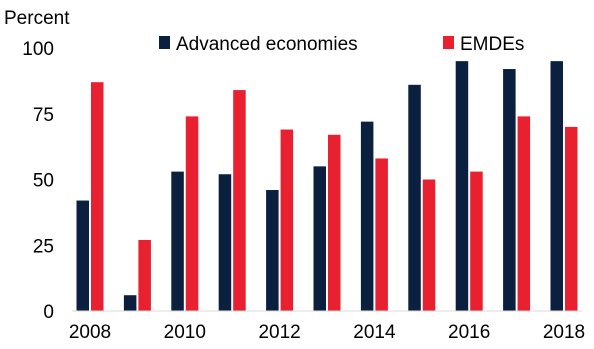 Image resolution: width=594 pixels, height=349 pixels. What do you see at coordinates (334, 222) in the screenshot?
I see `bar-emdes-2013` at bounding box center [334, 222].